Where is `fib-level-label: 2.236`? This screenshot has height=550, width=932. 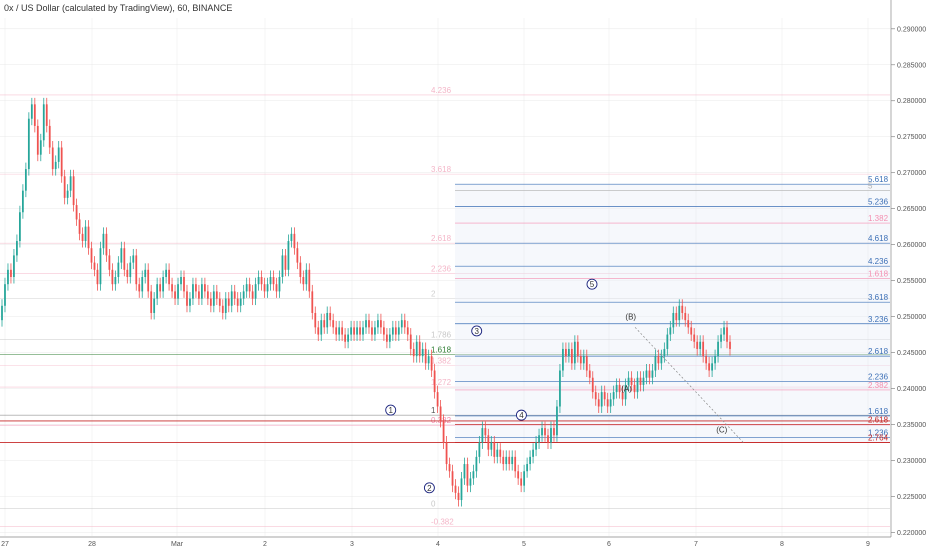 fib-level-label: 2.236 is located at coordinates (441, 268).